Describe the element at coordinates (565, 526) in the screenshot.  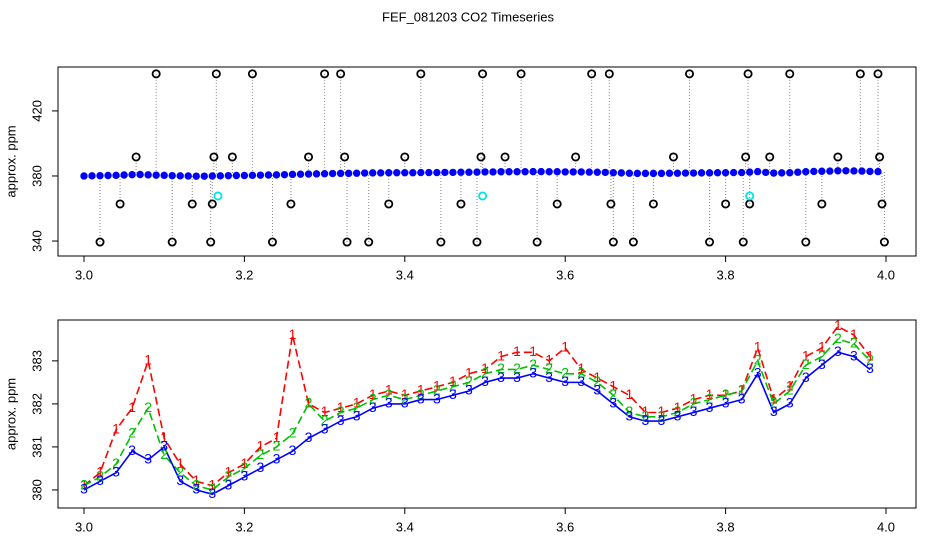
I see `x-tick-label: 3.6` at that location.